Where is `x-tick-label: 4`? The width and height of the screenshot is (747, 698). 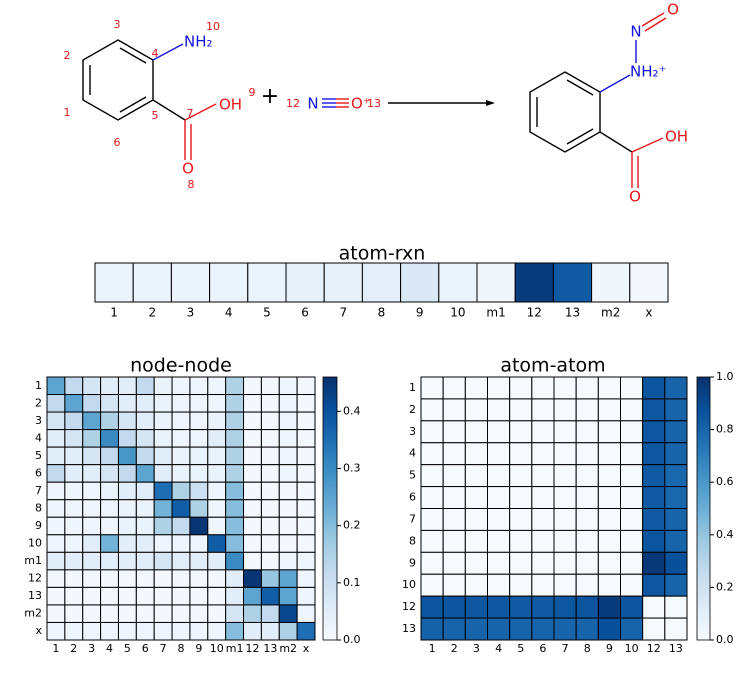 x-tick-label: 4 is located at coordinates (498, 648).